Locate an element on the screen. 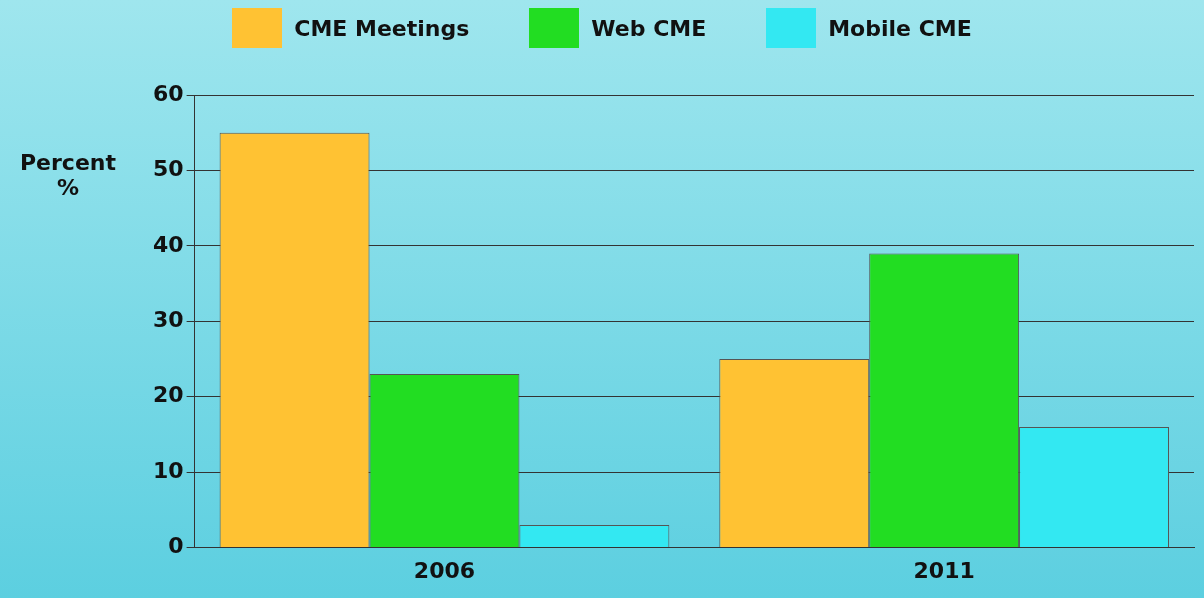 This screenshot has width=1204, height=598. x-tick-label: 2011 is located at coordinates (944, 570).